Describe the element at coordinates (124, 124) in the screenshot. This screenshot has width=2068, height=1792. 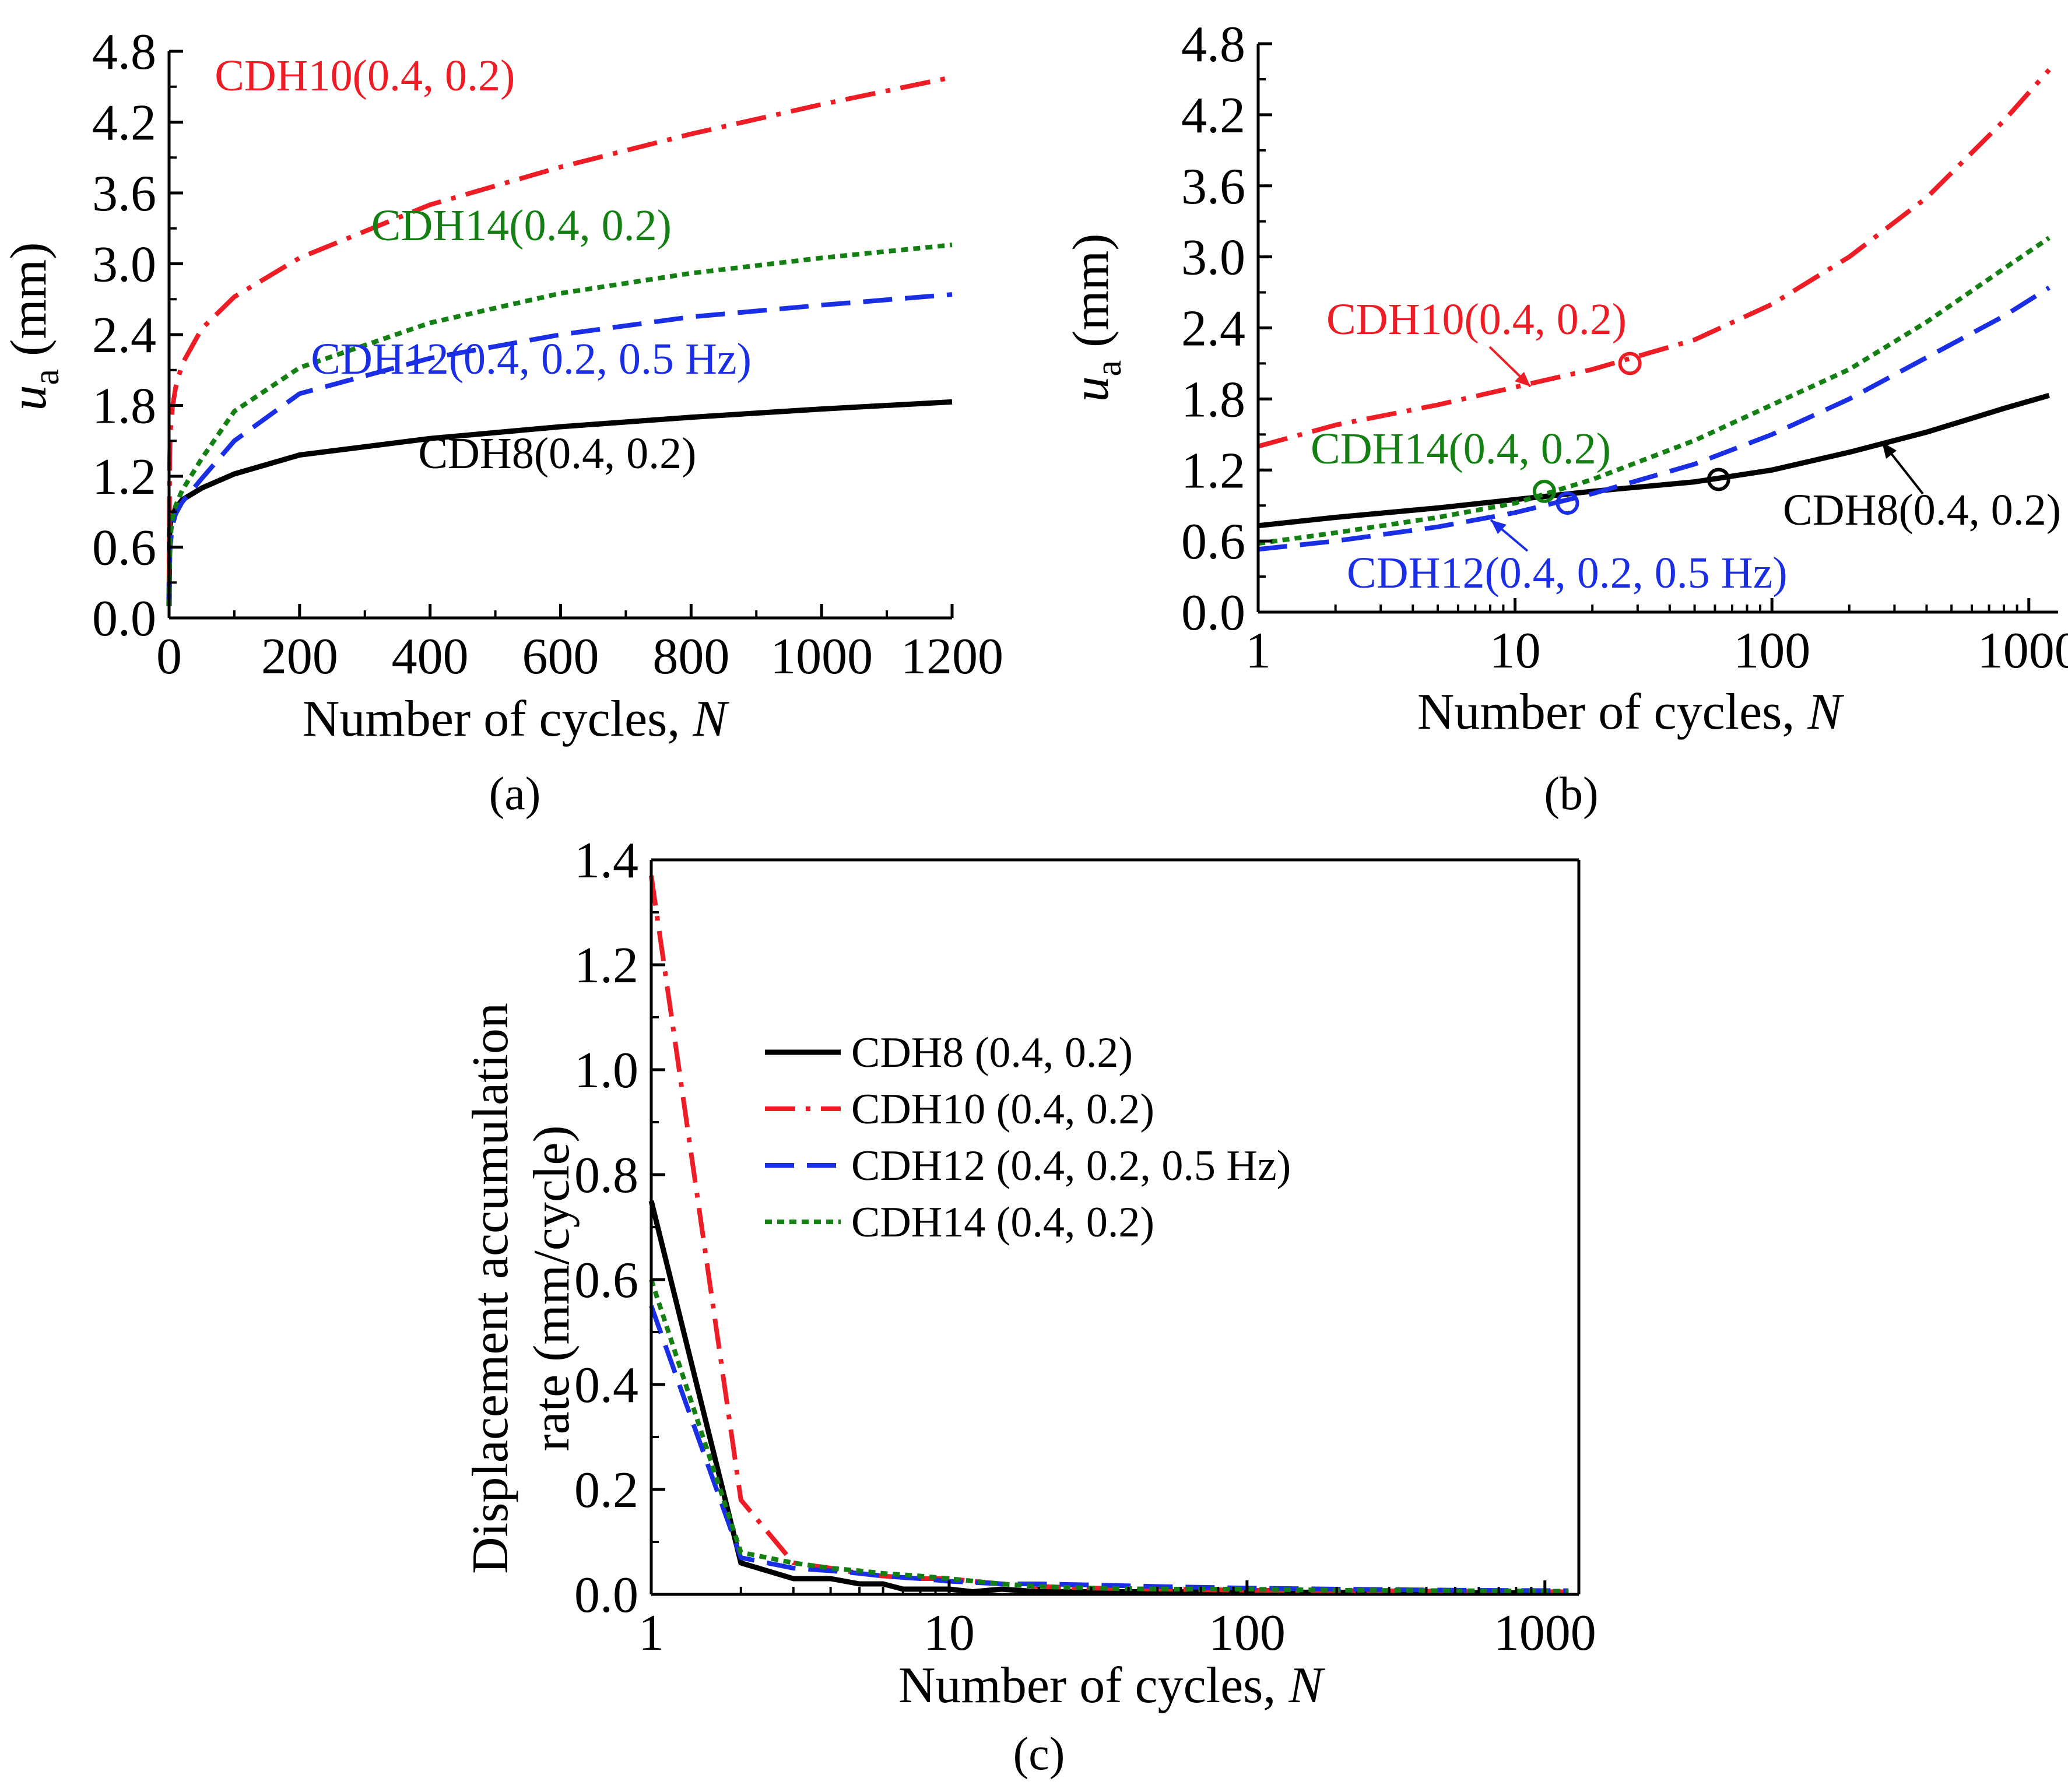
I see `pa-y-tick-label: 4.2` at that location.